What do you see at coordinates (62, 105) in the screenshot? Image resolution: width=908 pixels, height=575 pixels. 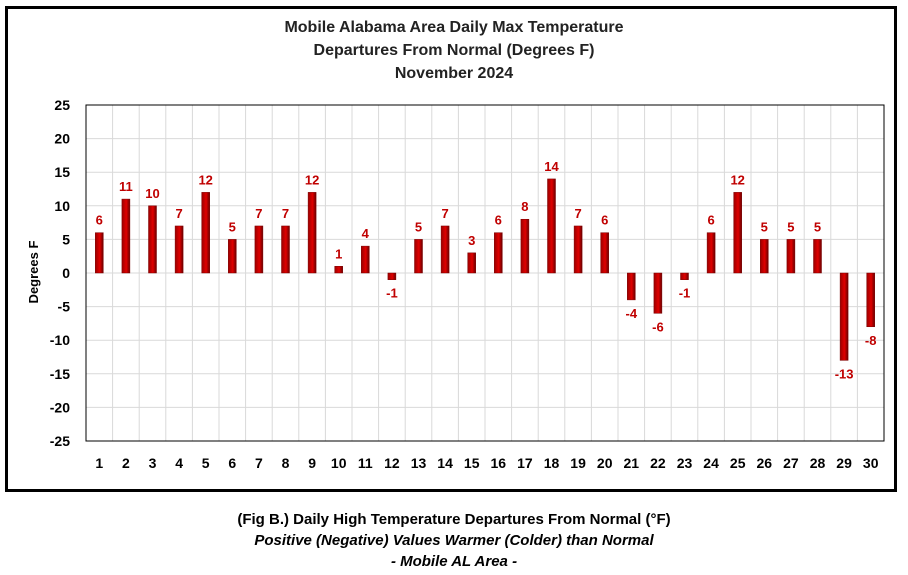 I see `y-tick-label: 25` at bounding box center [62, 105].